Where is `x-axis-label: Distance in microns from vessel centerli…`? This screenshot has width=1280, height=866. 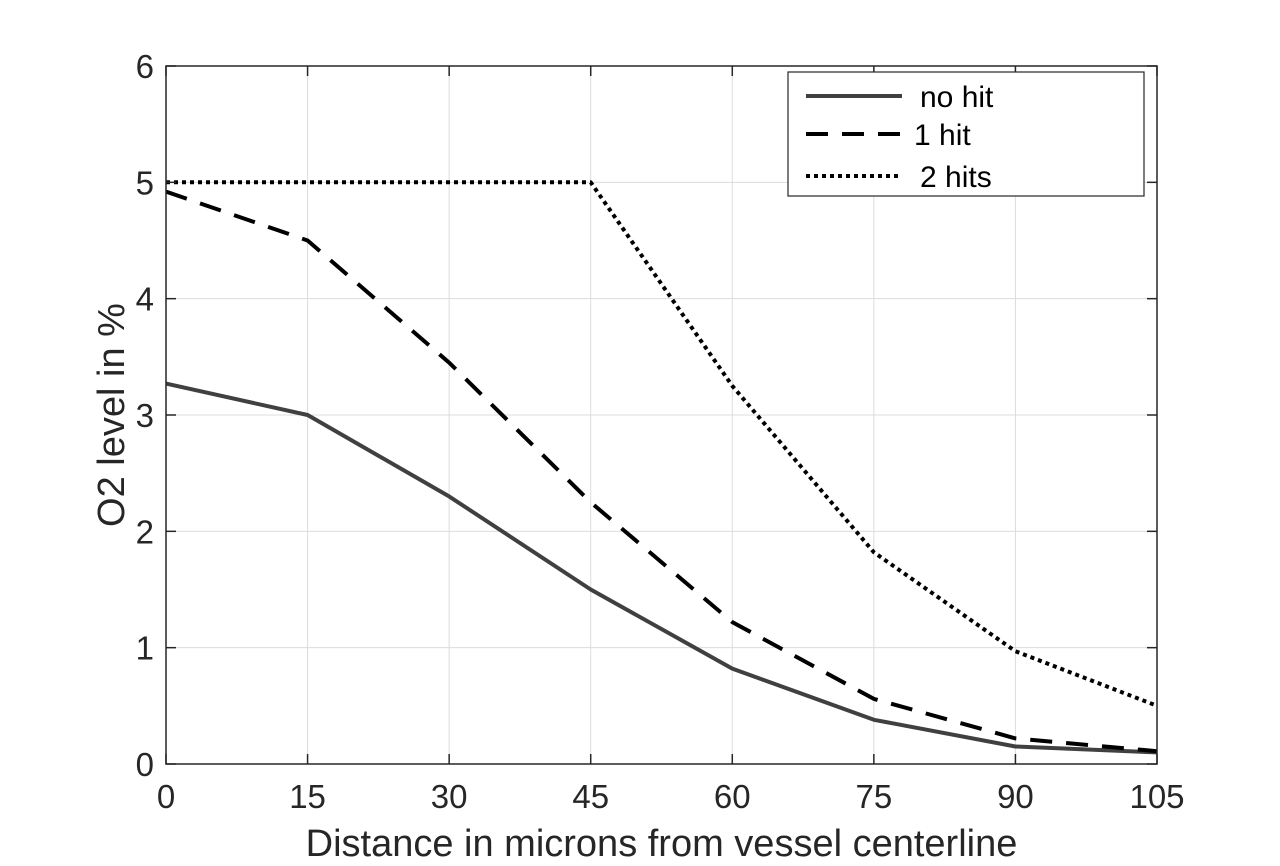 x-axis-label: Distance in microns from vessel centerli… is located at coordinates (662, 844).